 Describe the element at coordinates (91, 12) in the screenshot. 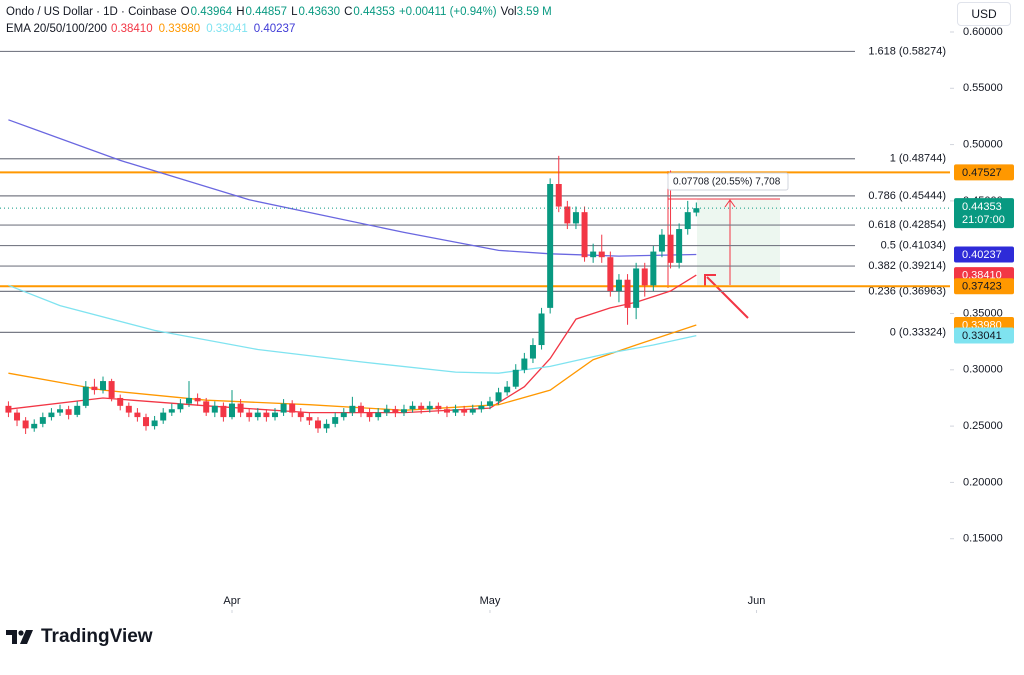

I see `symbol: Ondo / US Dollar · 1D · Coinbase` at that location.